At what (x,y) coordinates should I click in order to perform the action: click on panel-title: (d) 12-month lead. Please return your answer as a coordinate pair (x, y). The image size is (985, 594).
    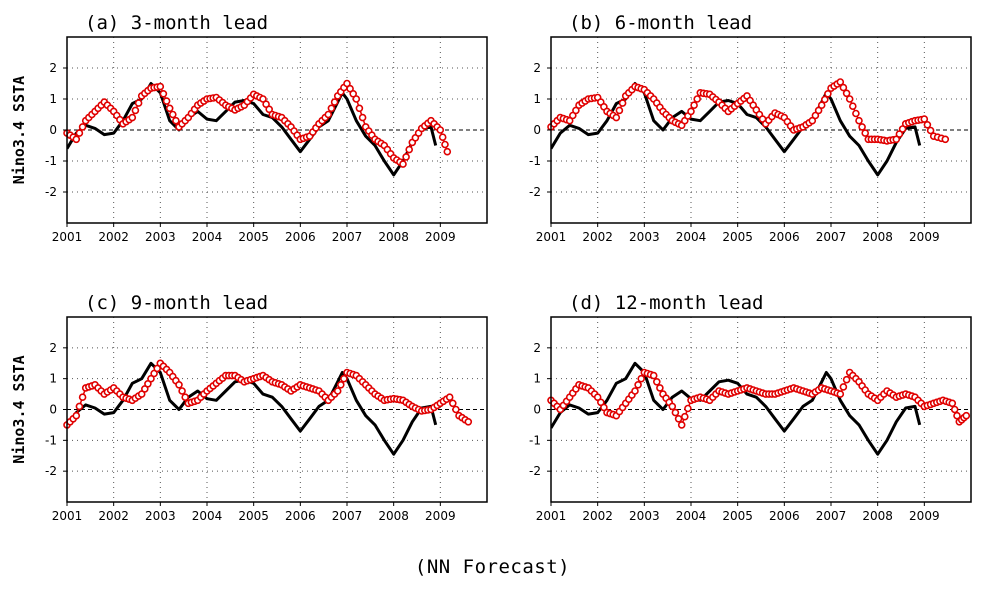
    Looking at the image, I should click on (666, 303).